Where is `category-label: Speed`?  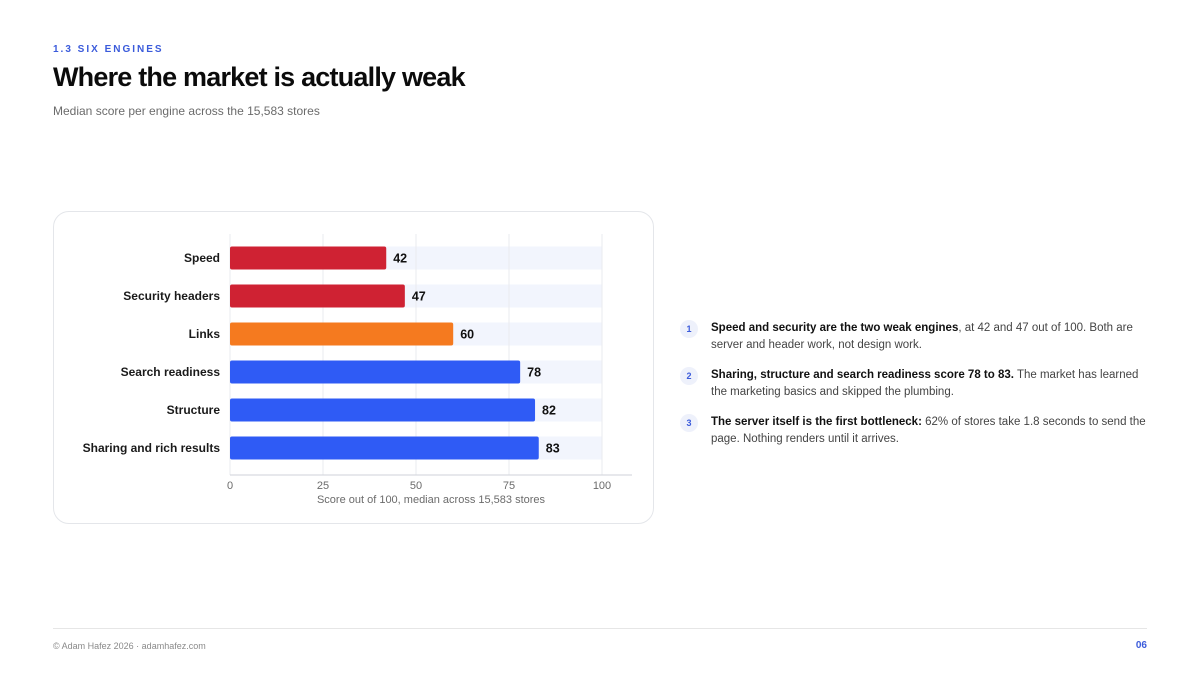 category-label: Speed is located at coordinates (202, 258).